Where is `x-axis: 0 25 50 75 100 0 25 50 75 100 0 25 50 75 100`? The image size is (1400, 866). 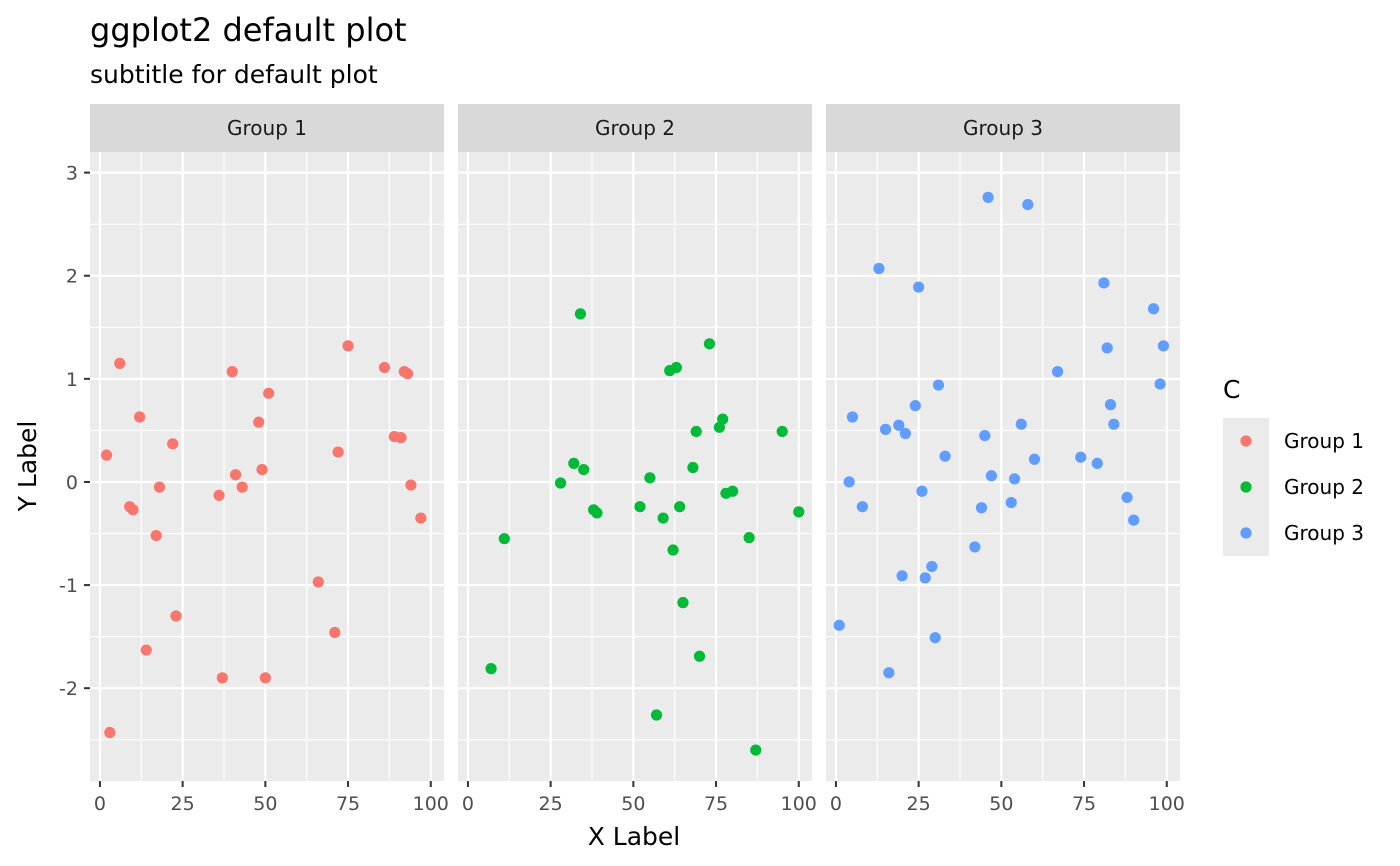
x-axis: 0 25 50 75 100 0 25 50 75 100 0 25 50 75 100 is located at coordinates (639, 798).